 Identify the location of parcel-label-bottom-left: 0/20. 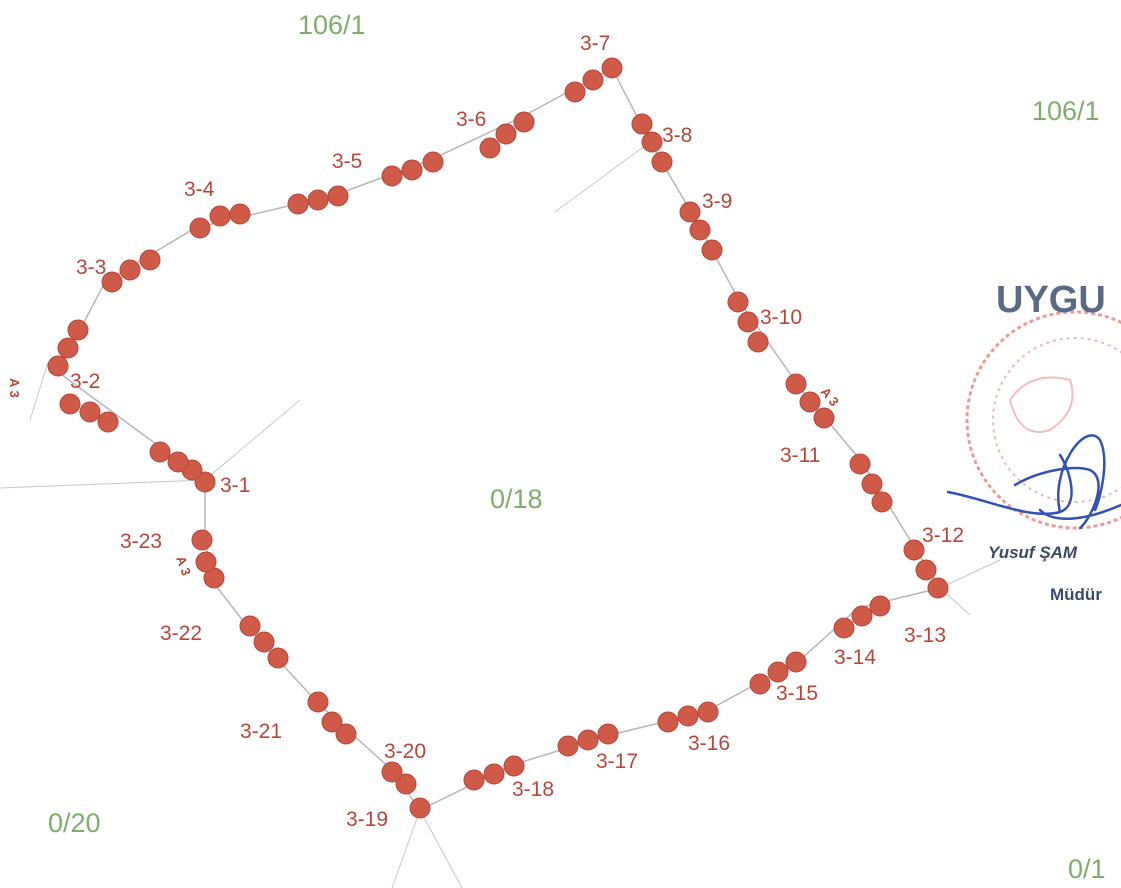
(74, 823).